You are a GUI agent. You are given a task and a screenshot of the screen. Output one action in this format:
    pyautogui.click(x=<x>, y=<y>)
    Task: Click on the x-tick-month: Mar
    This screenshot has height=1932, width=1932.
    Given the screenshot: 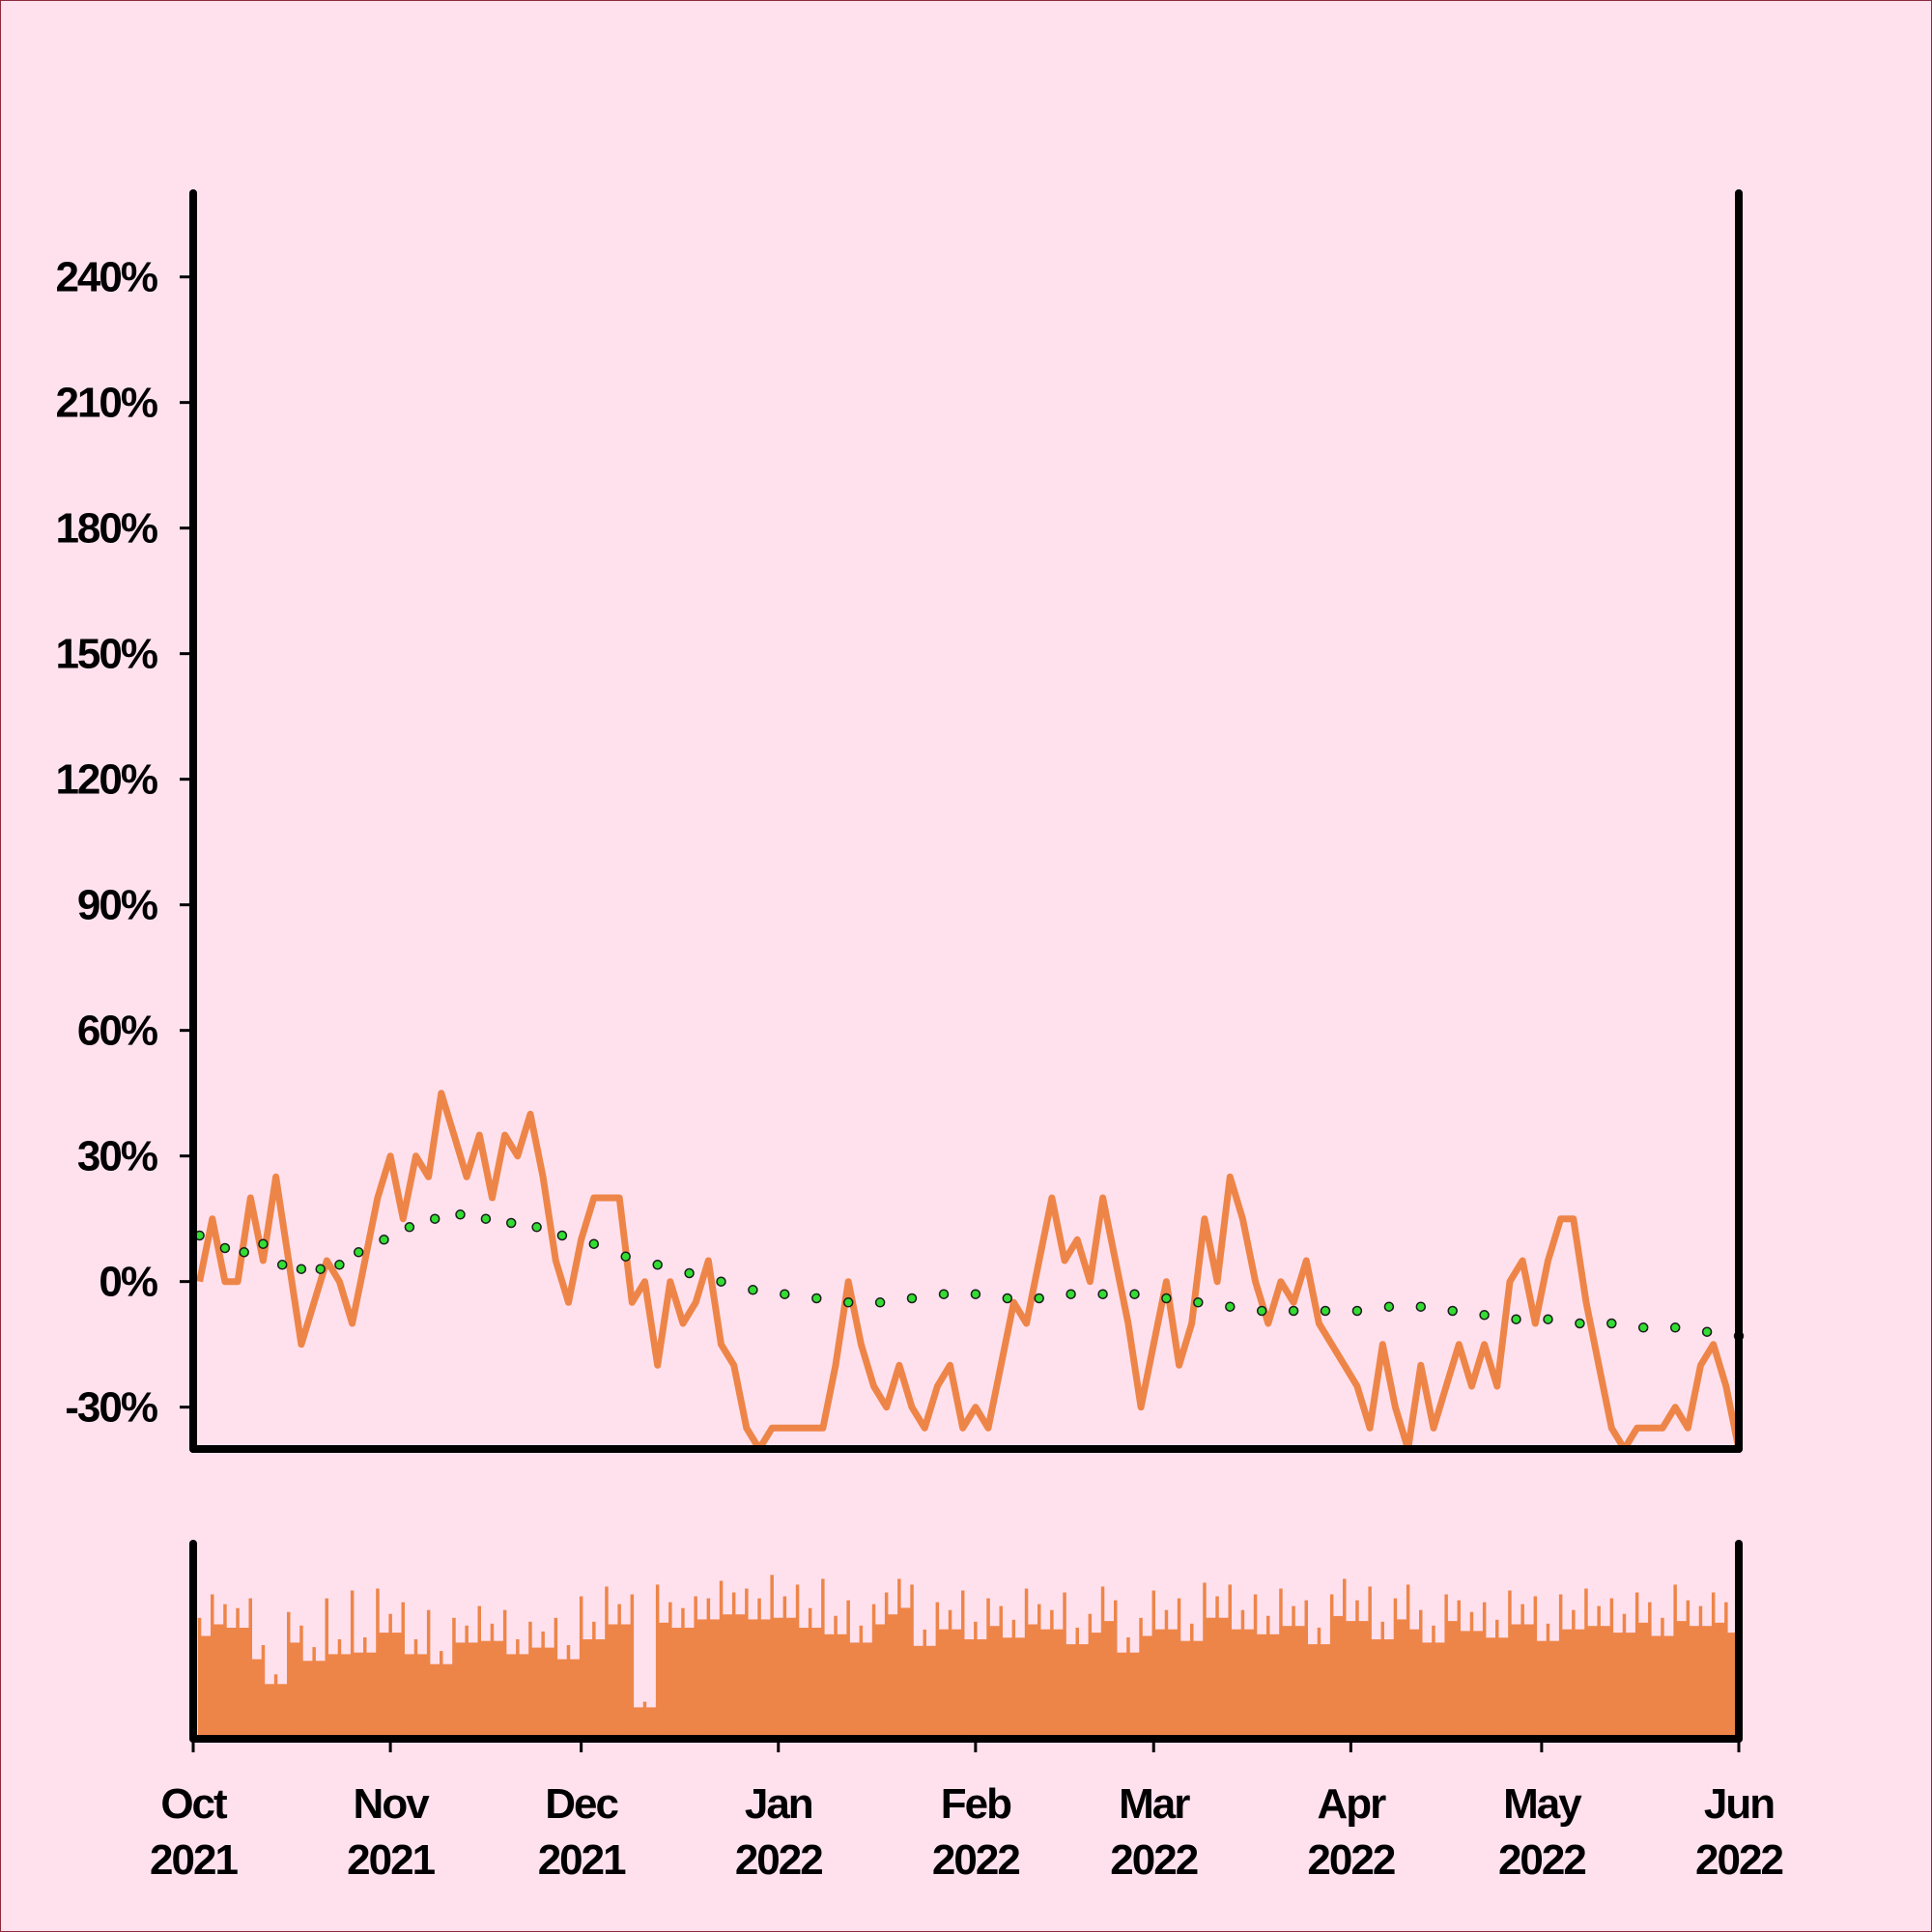 What is the action you would take?
    pyautogui.click(x=1154, y=1804)
    